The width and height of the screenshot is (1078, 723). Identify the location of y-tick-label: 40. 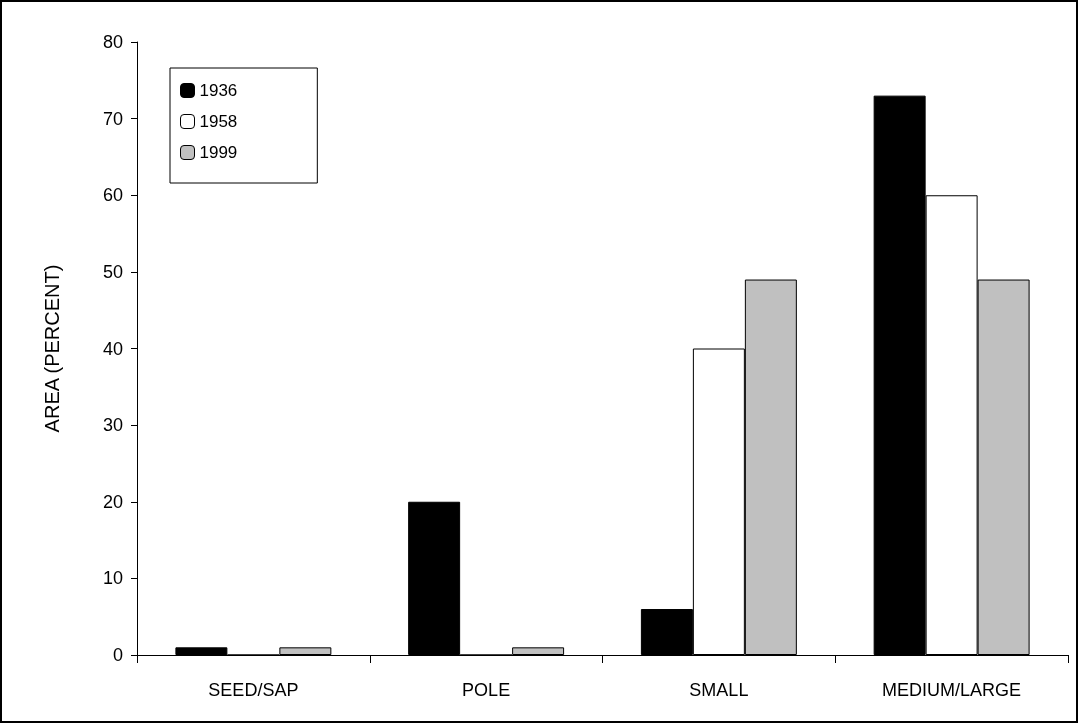
(112, 348).